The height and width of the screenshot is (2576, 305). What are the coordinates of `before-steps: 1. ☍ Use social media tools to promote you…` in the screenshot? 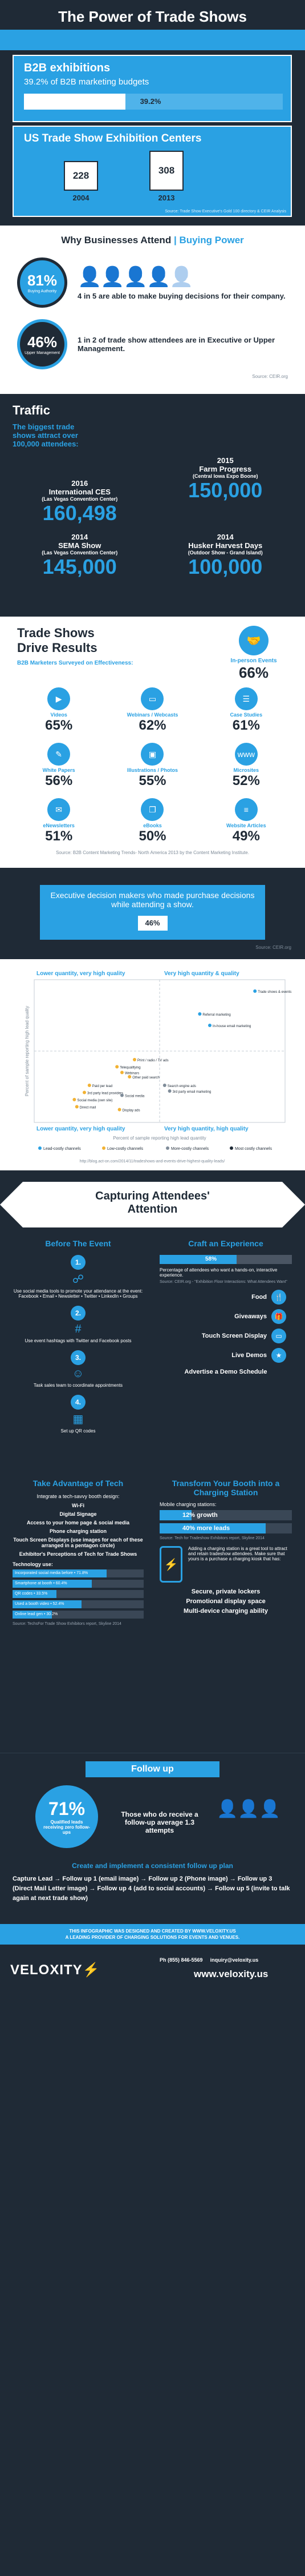 It's located at (78, 1344).